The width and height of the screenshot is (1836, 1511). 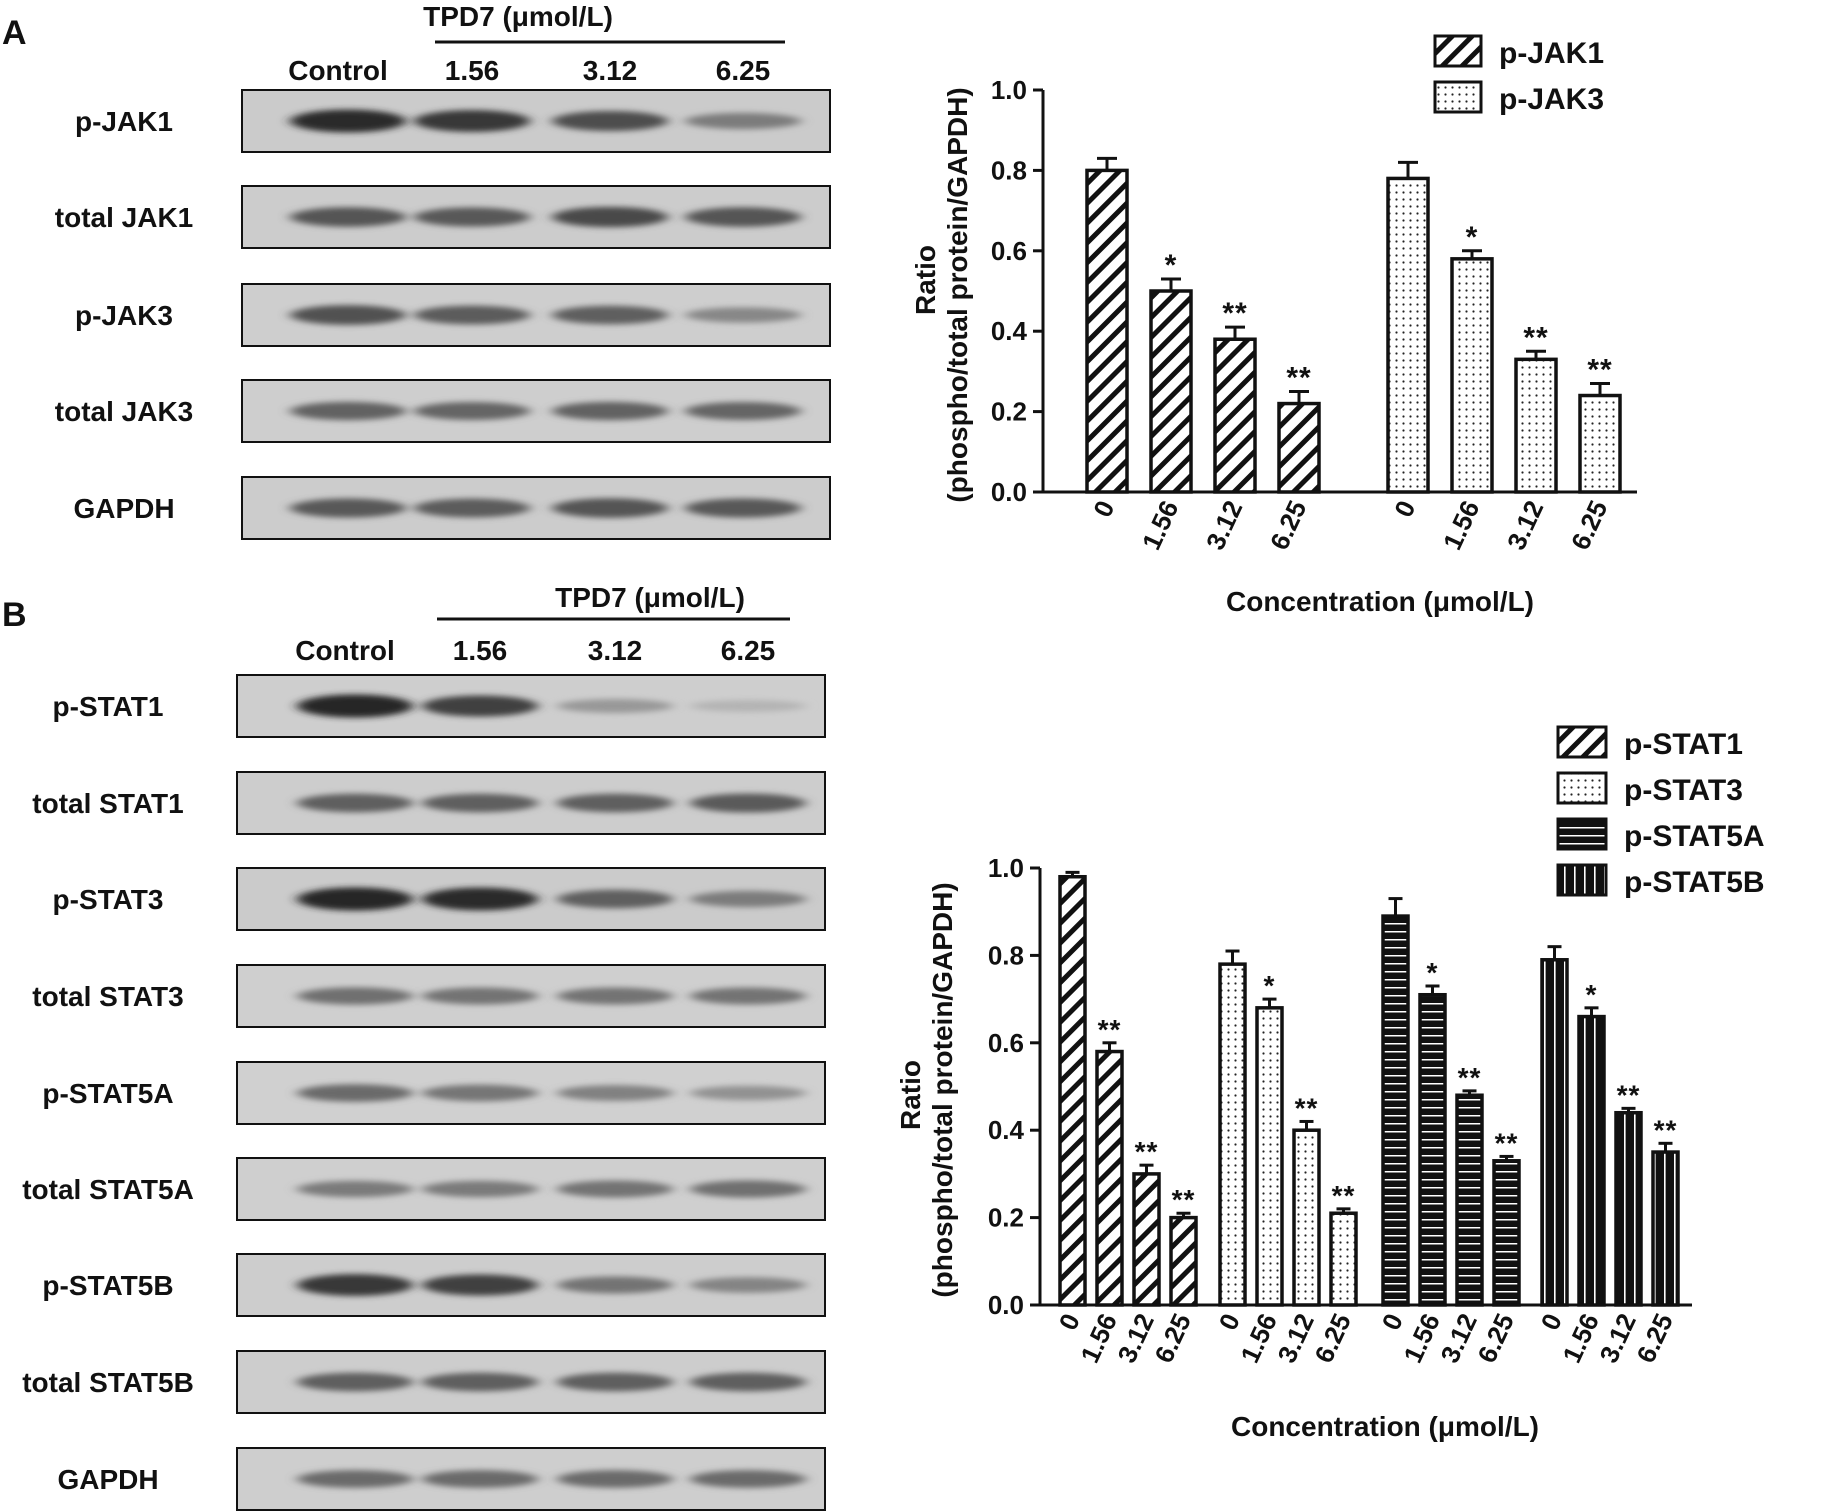 What do you see at coordinates (1069, 1322) in the screenshot?
I see `x-tick-label-b-0-0: 0` at bounding box center [1069, 1322].